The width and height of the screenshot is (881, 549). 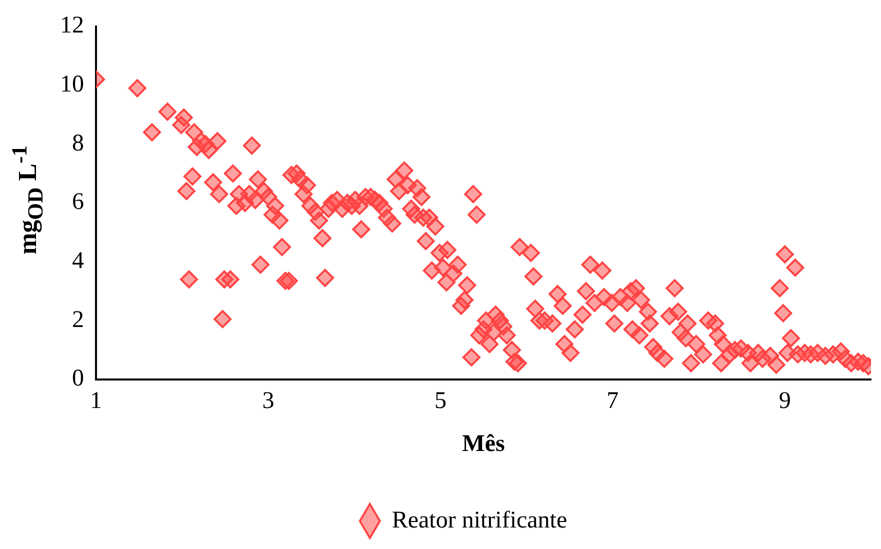 I want to click on legend-label: Reator nitrificante, so click(x=480, y=520).